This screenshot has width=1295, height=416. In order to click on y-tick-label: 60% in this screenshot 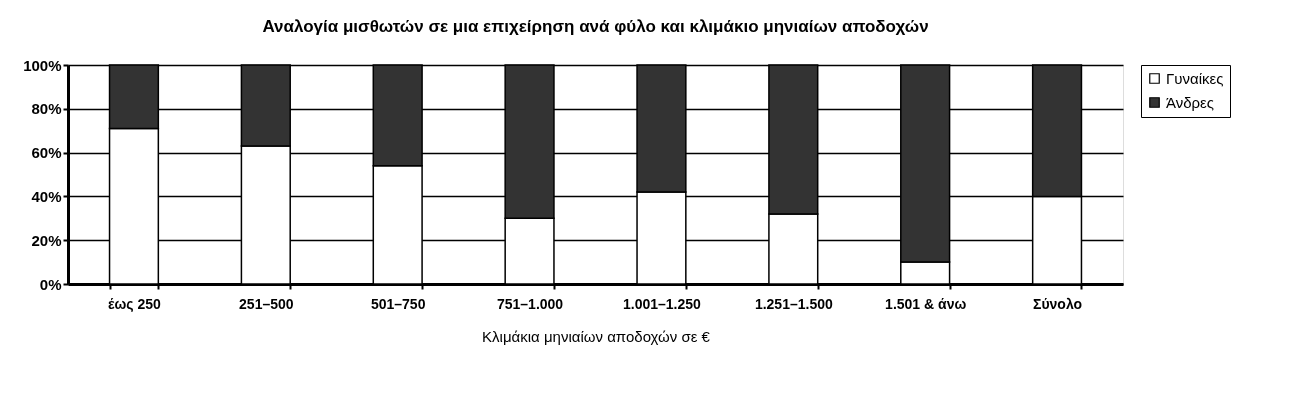, I will do `click(46, 153)`.